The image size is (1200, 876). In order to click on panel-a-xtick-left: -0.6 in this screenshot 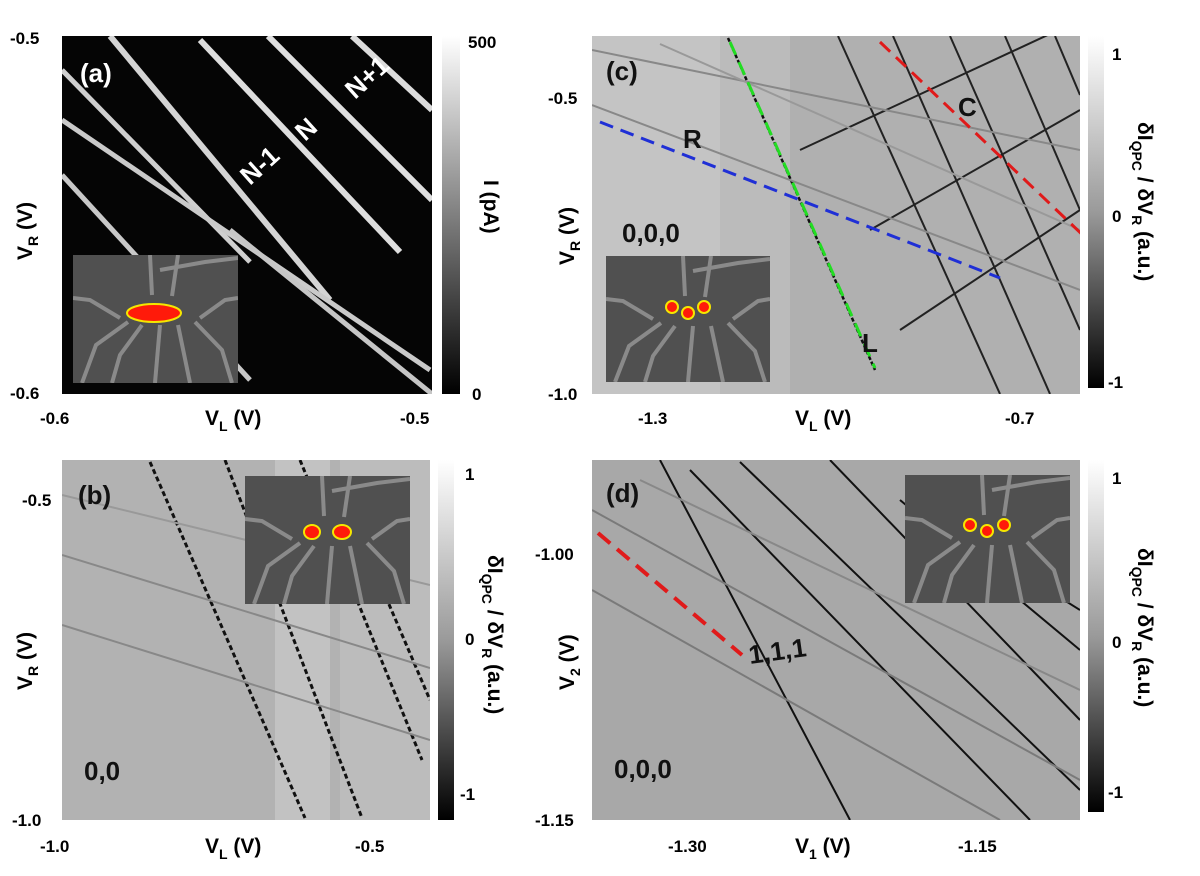, I will do `click(54, 418)`.